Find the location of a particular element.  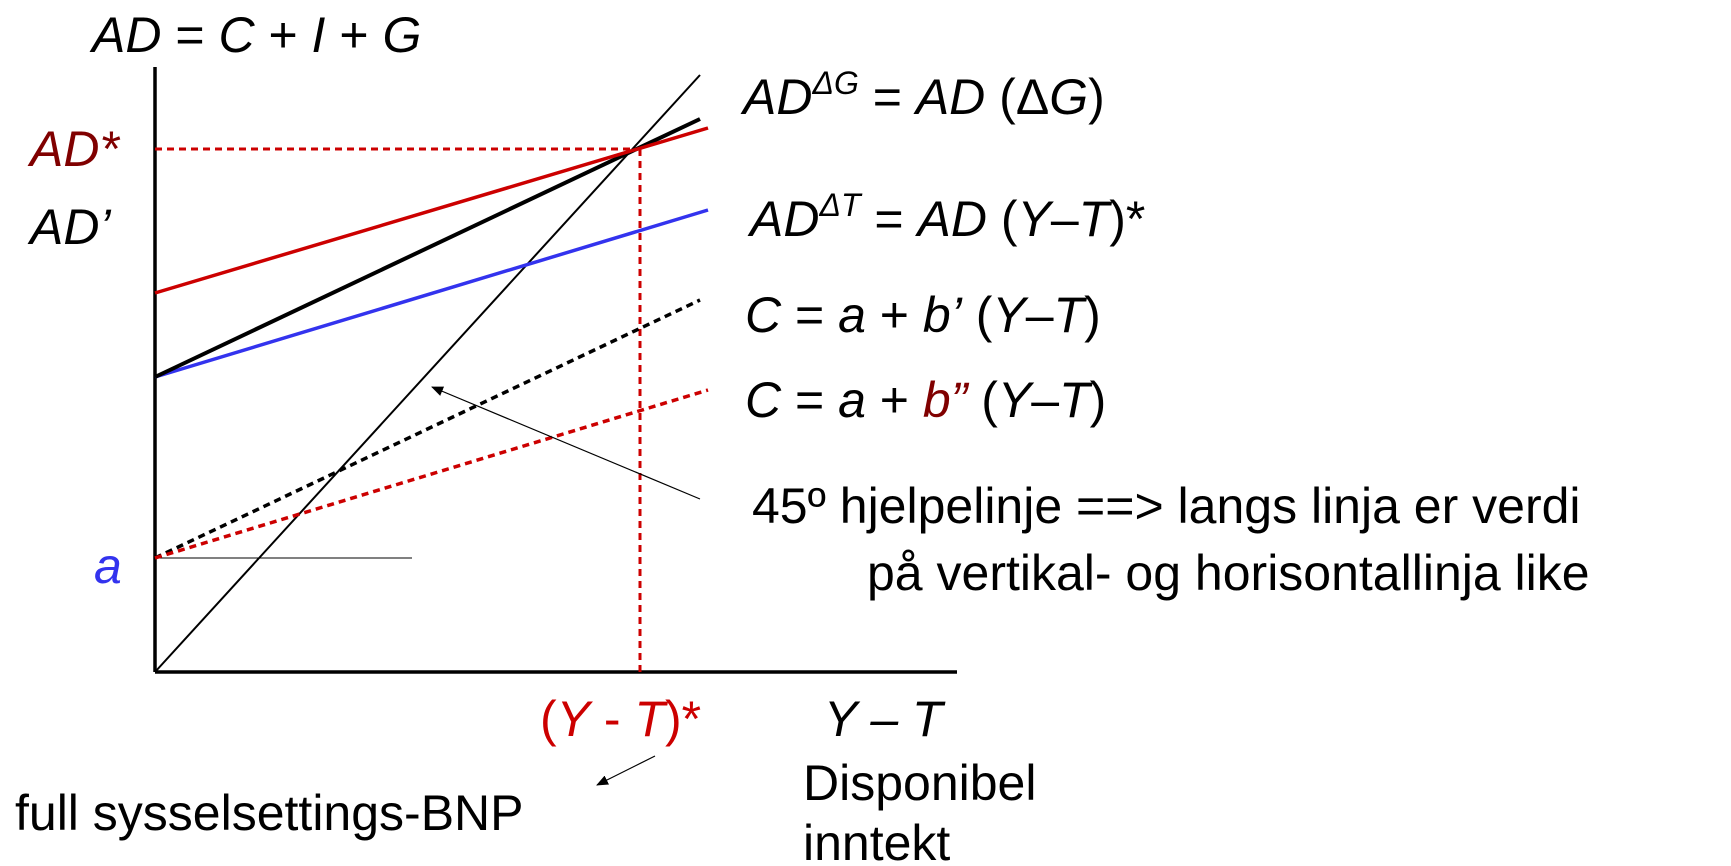

y-axis-label: AD = C + I + G is located at coordinates (255, 35).